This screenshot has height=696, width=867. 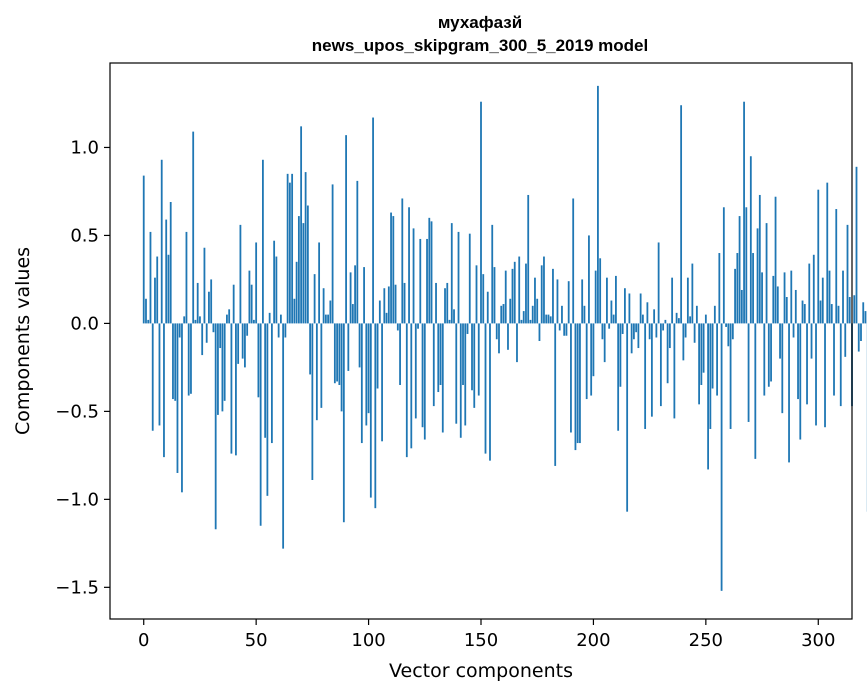 I want to click on y-axis-label: Components values, so click(x=23, y=341).